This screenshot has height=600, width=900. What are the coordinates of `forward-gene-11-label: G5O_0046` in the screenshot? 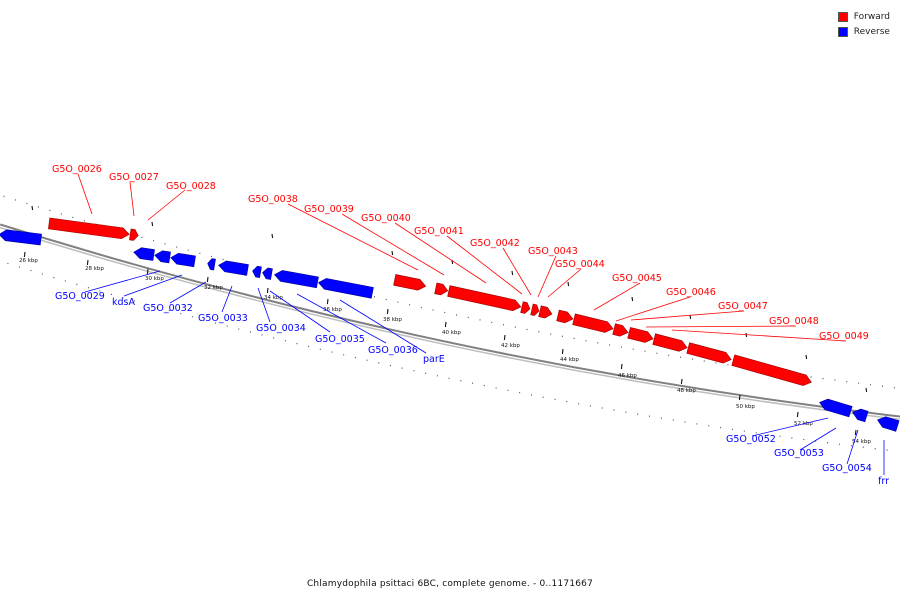 It's located at (691, 292).